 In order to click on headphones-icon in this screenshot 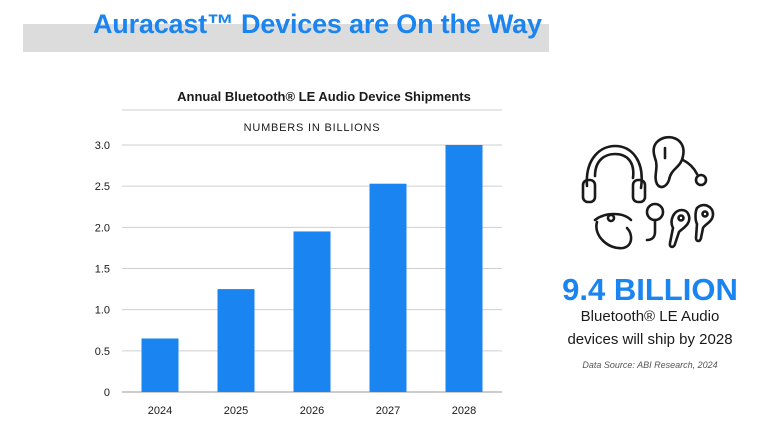, I will do `click(614, 174)`.